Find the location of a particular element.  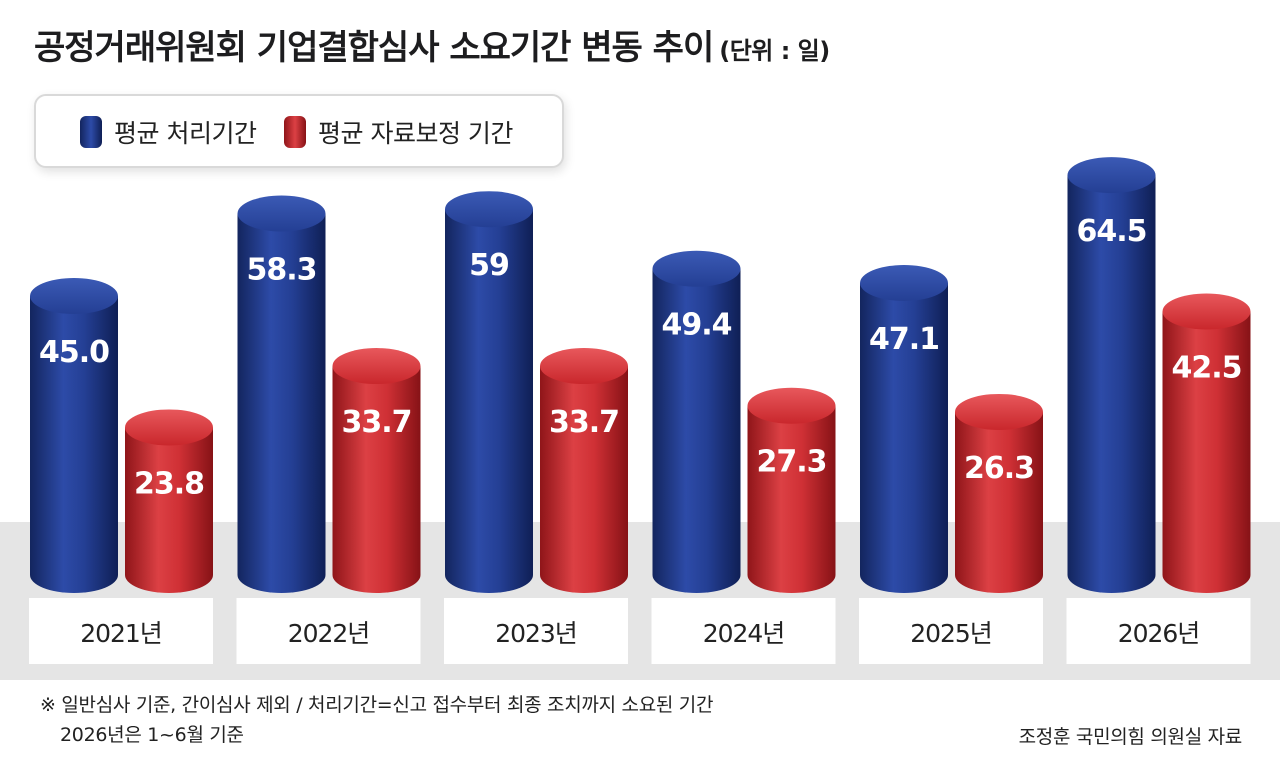

category-layer: 2021년 2022년 2023년 2024년 2025년 2026년 is located at coordinates (640, 631).